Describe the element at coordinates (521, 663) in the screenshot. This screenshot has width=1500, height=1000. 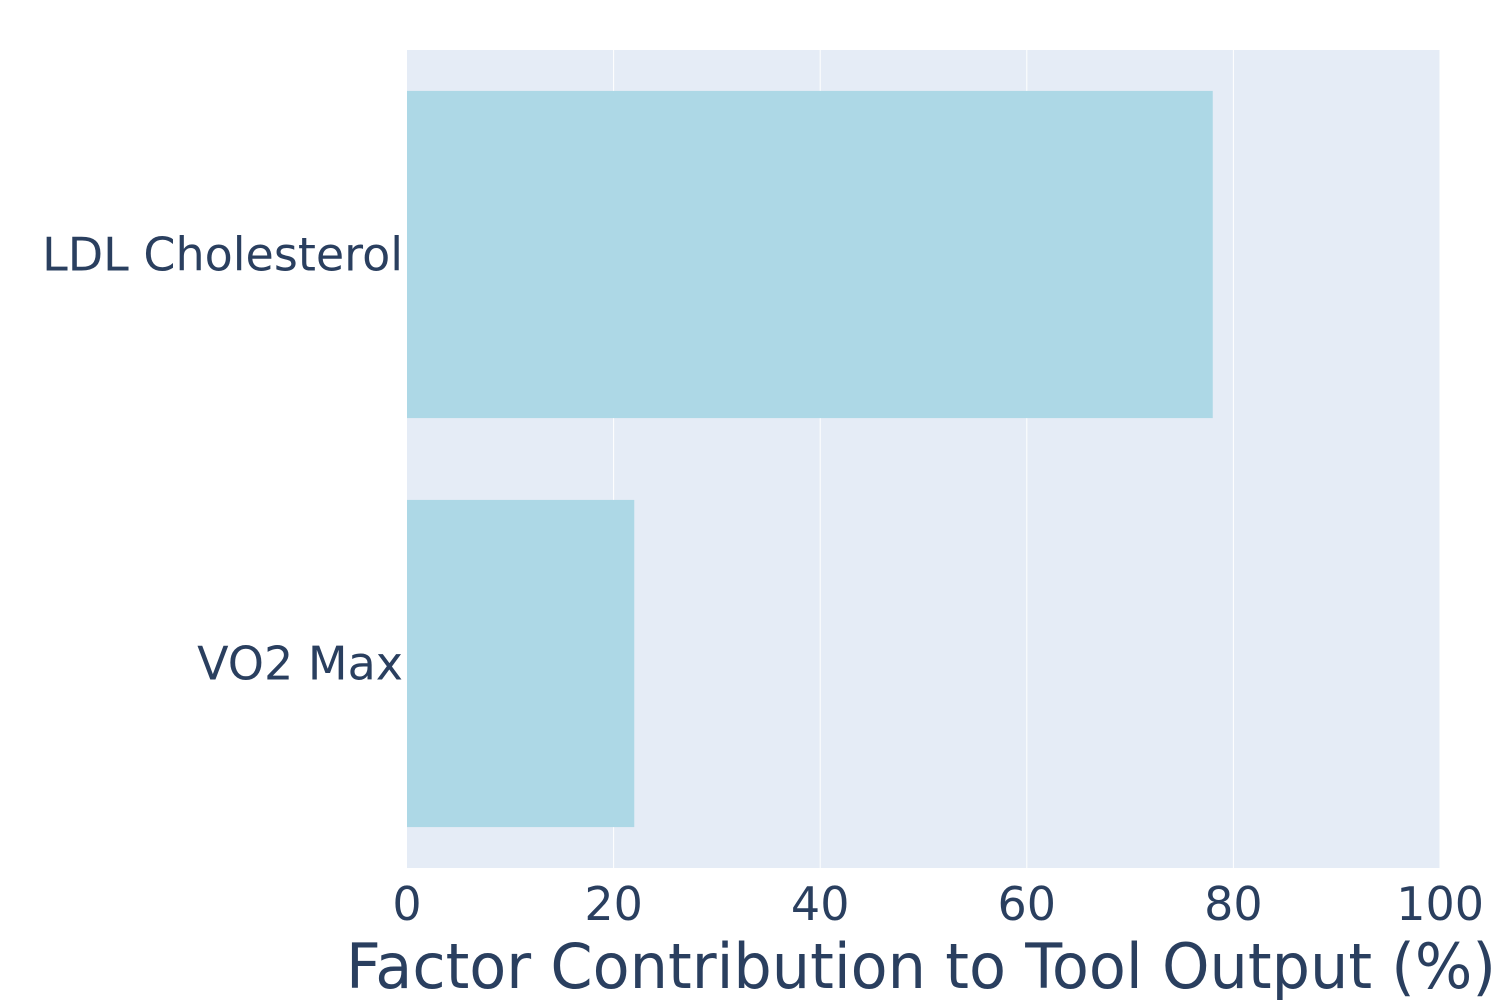
I see `bar-vo2-max` at that location.